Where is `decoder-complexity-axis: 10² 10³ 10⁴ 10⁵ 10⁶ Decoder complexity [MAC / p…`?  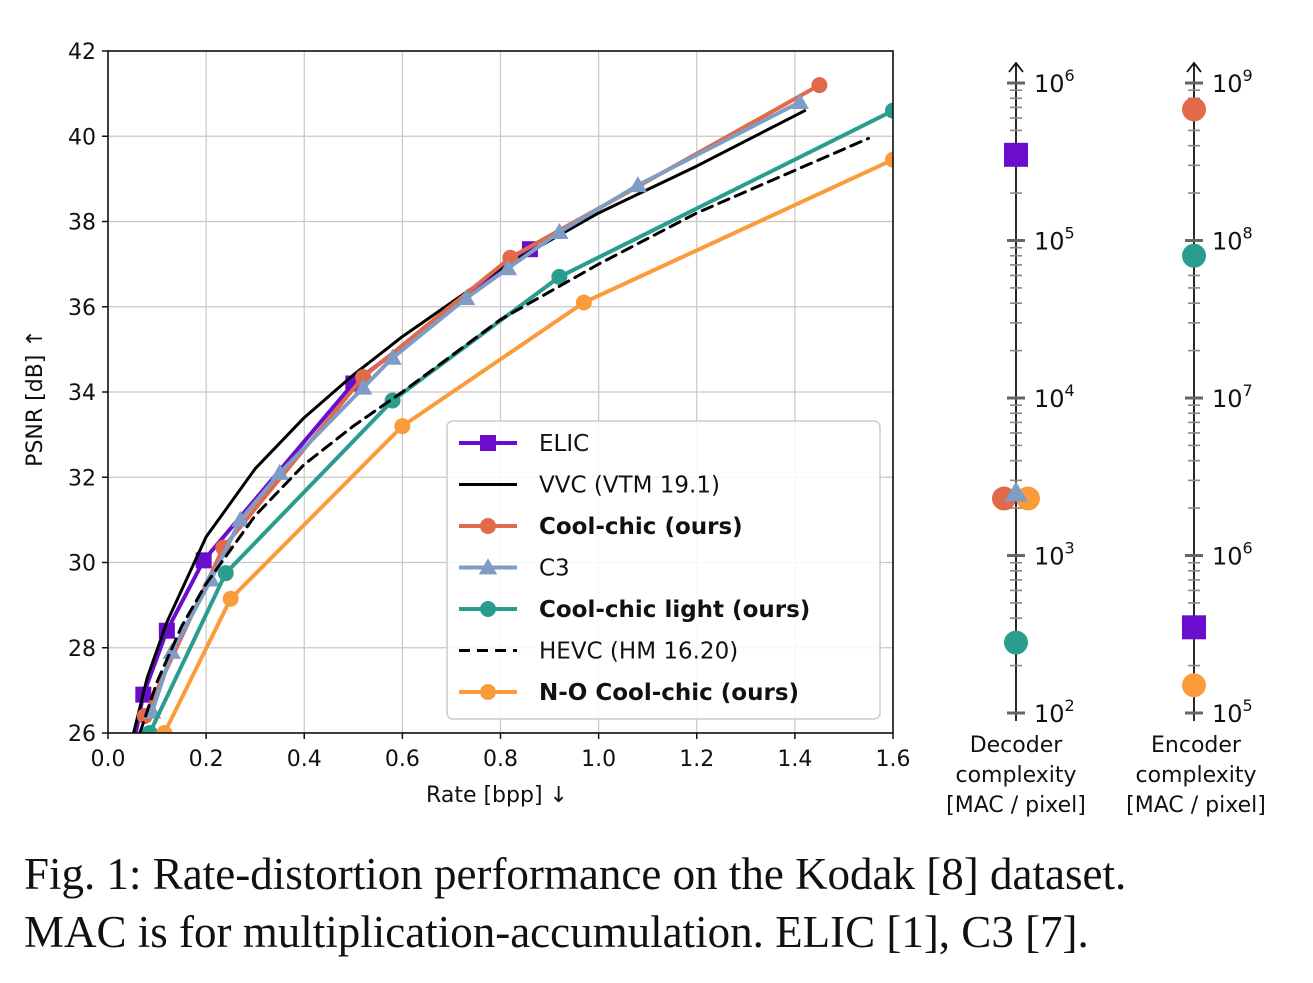
decoder-complexity-axis: 10² 10³ 10⁴ 10⁵ 10⁶ Decoder complexity [MAC / p… is located at coordinates (1016, 439).